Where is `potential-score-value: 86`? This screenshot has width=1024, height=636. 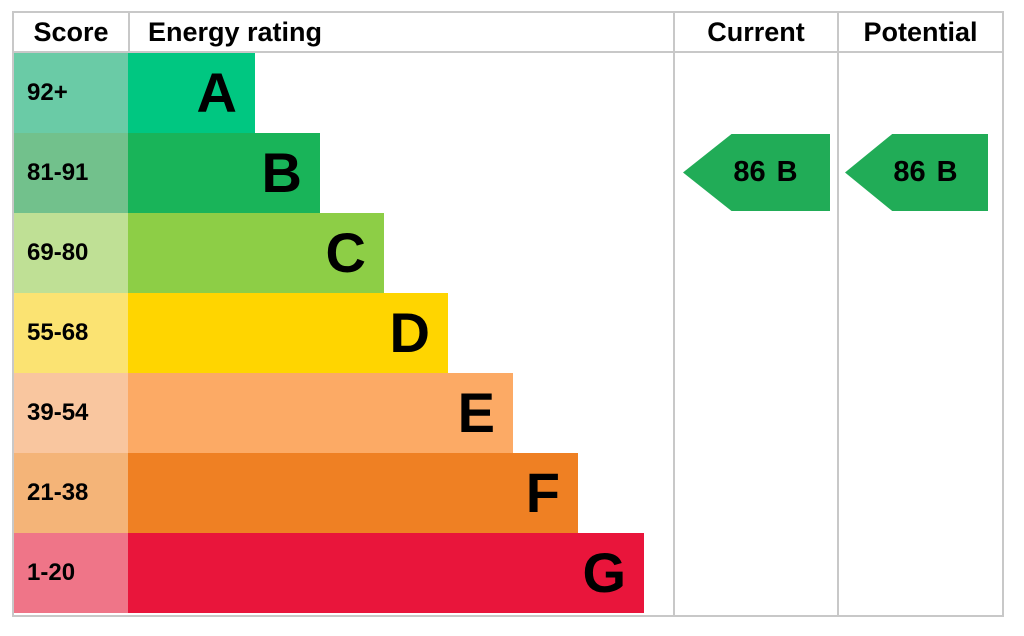 potential-score-value: 86 is located at coordinates (909, 172).